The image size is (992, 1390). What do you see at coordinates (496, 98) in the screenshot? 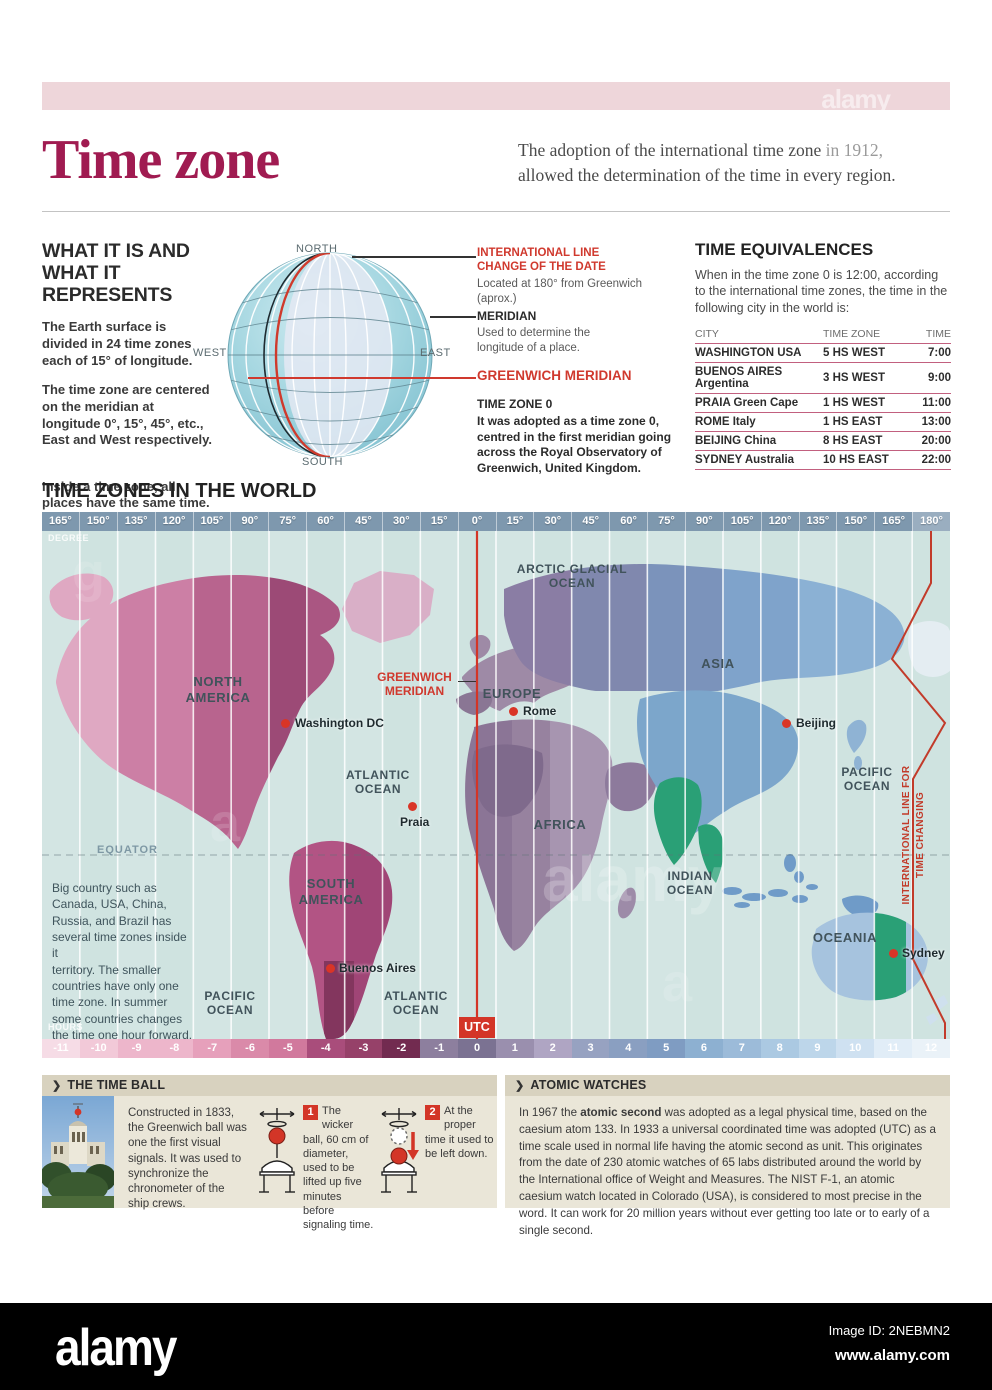
I see `top-accent-bar: alamy` at bounding box center [496, 98].